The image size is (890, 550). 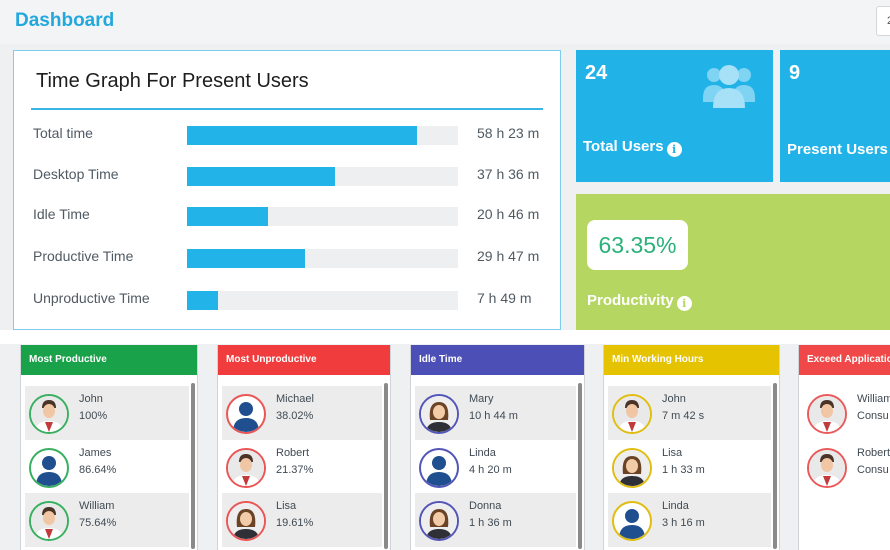 I want to click on total-users-tile: 24 Total Users i, so click(x=674, y=116).